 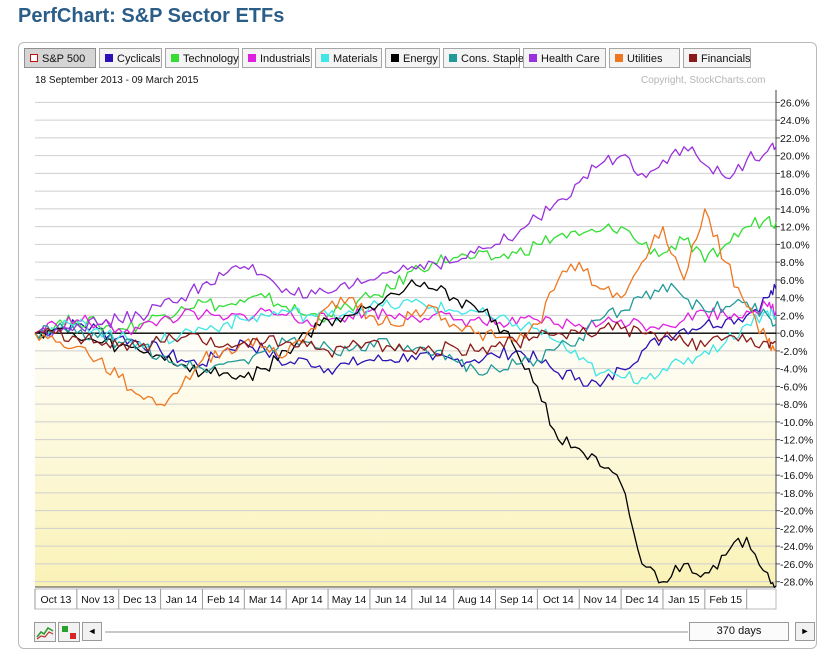 I want to click on y-tick-label: 18.0%, so click(x=795, y=174).